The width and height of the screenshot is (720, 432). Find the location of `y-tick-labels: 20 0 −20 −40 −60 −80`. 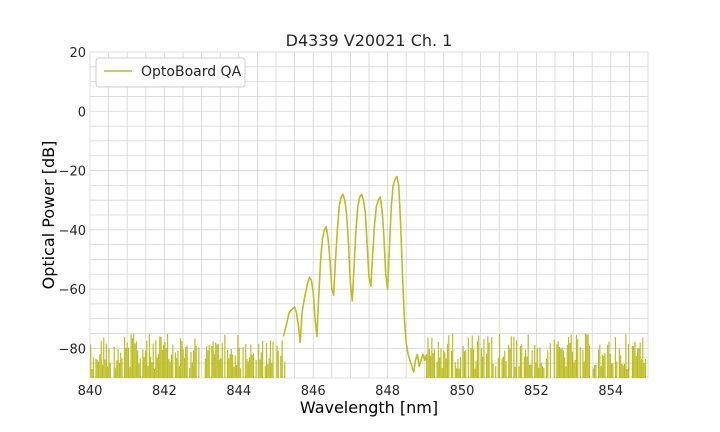

y-tick-labels: 20 0 −20 −40 −60 −80 is located at coordinates (72, 201).